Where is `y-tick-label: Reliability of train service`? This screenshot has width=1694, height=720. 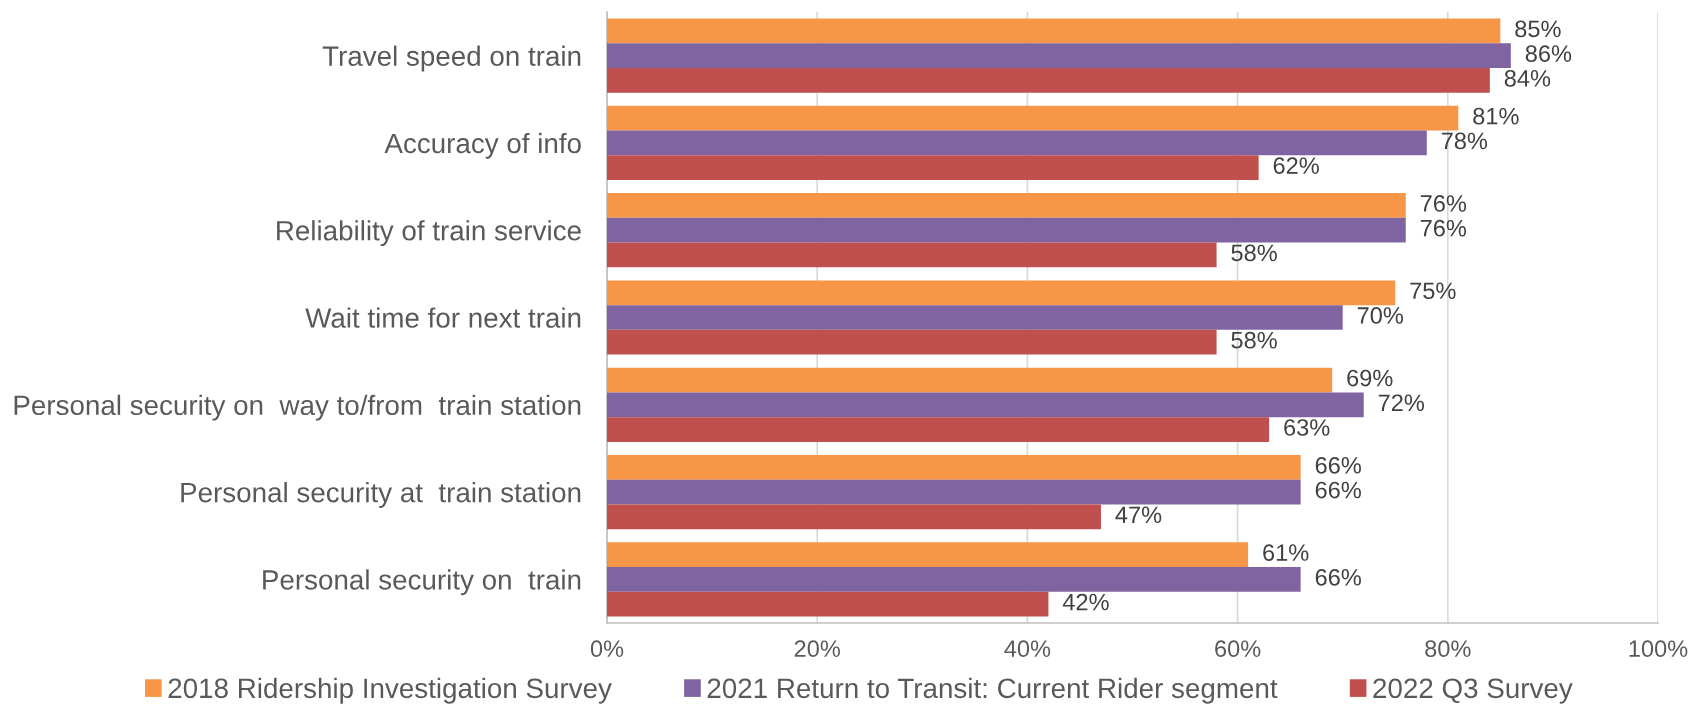 y-tick-label: Reliability of train service is located at coordinates (429, 233).